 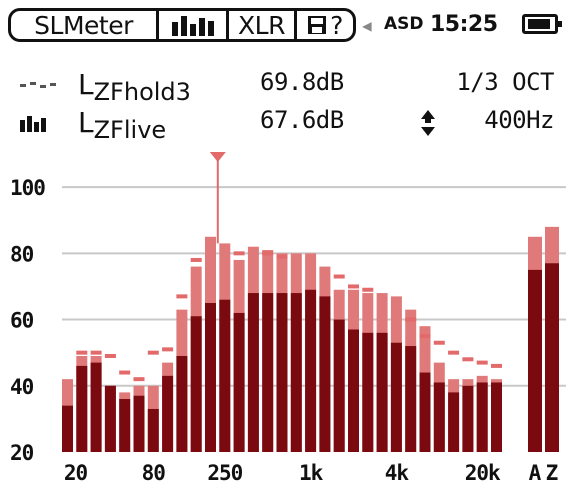 What do you see at coordinates (22, 321) in the screenshot?
I see `y-tick-label: 60` at bounding box center [22, 321].